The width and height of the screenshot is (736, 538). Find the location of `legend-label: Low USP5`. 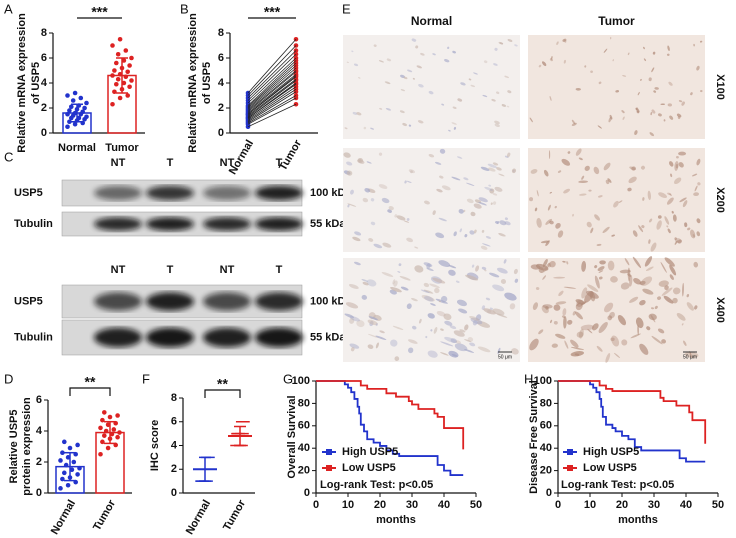

legend-label: Low USP5 is located at coordinates (369, 468).